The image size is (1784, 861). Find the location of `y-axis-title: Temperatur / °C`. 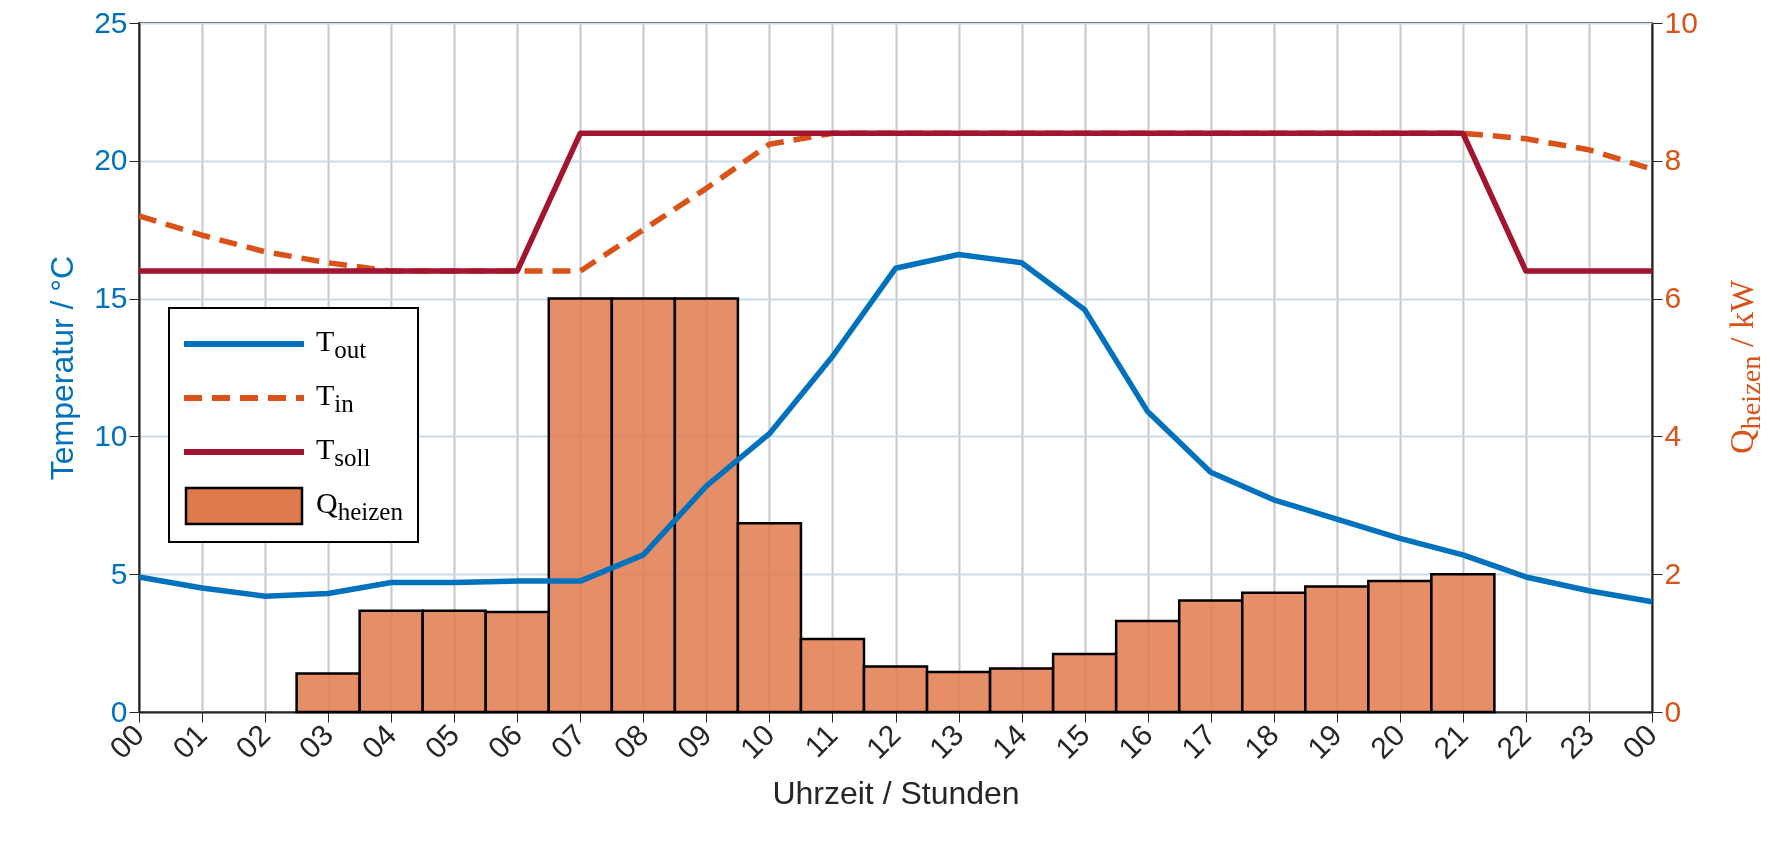

y-axis-title: Temperatur / °C is located at coordinates (62, 368).